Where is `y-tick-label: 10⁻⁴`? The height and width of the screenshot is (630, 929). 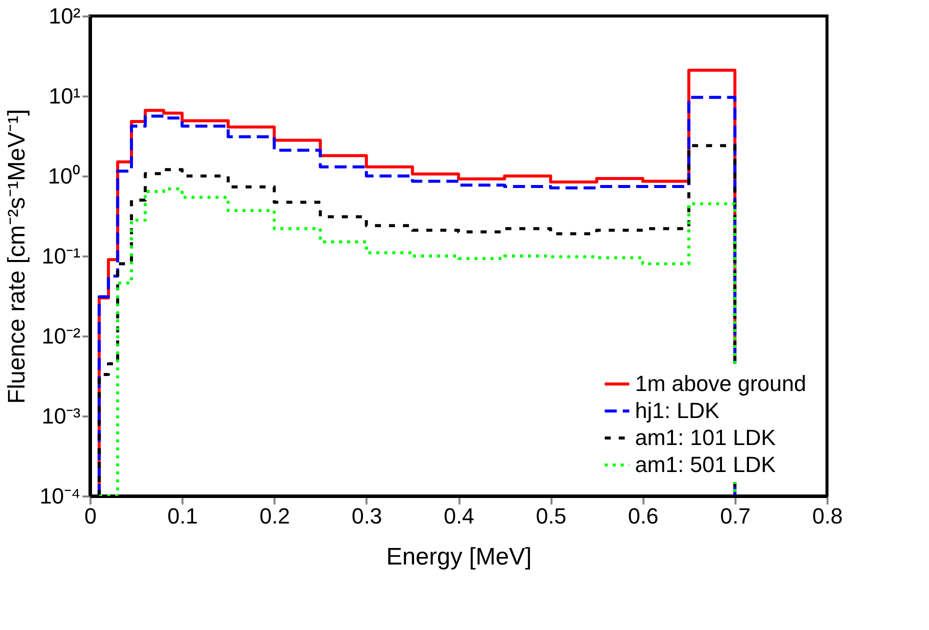
y-tick-label: 10⁻⁴ is located at coordinates (60, 496).